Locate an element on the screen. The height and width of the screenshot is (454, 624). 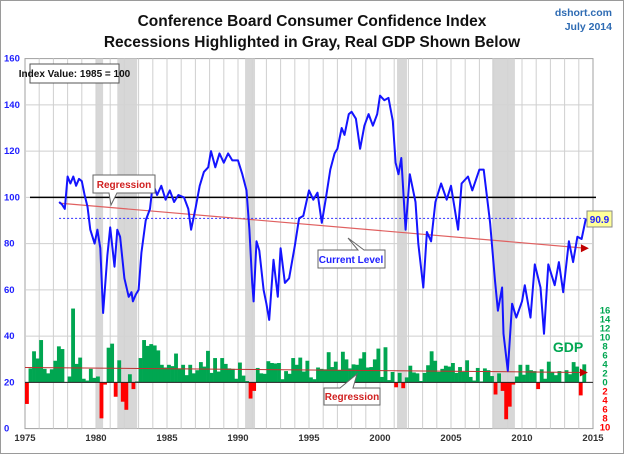
gdp-tick-label: 14 is located at coordinates (605, 319).